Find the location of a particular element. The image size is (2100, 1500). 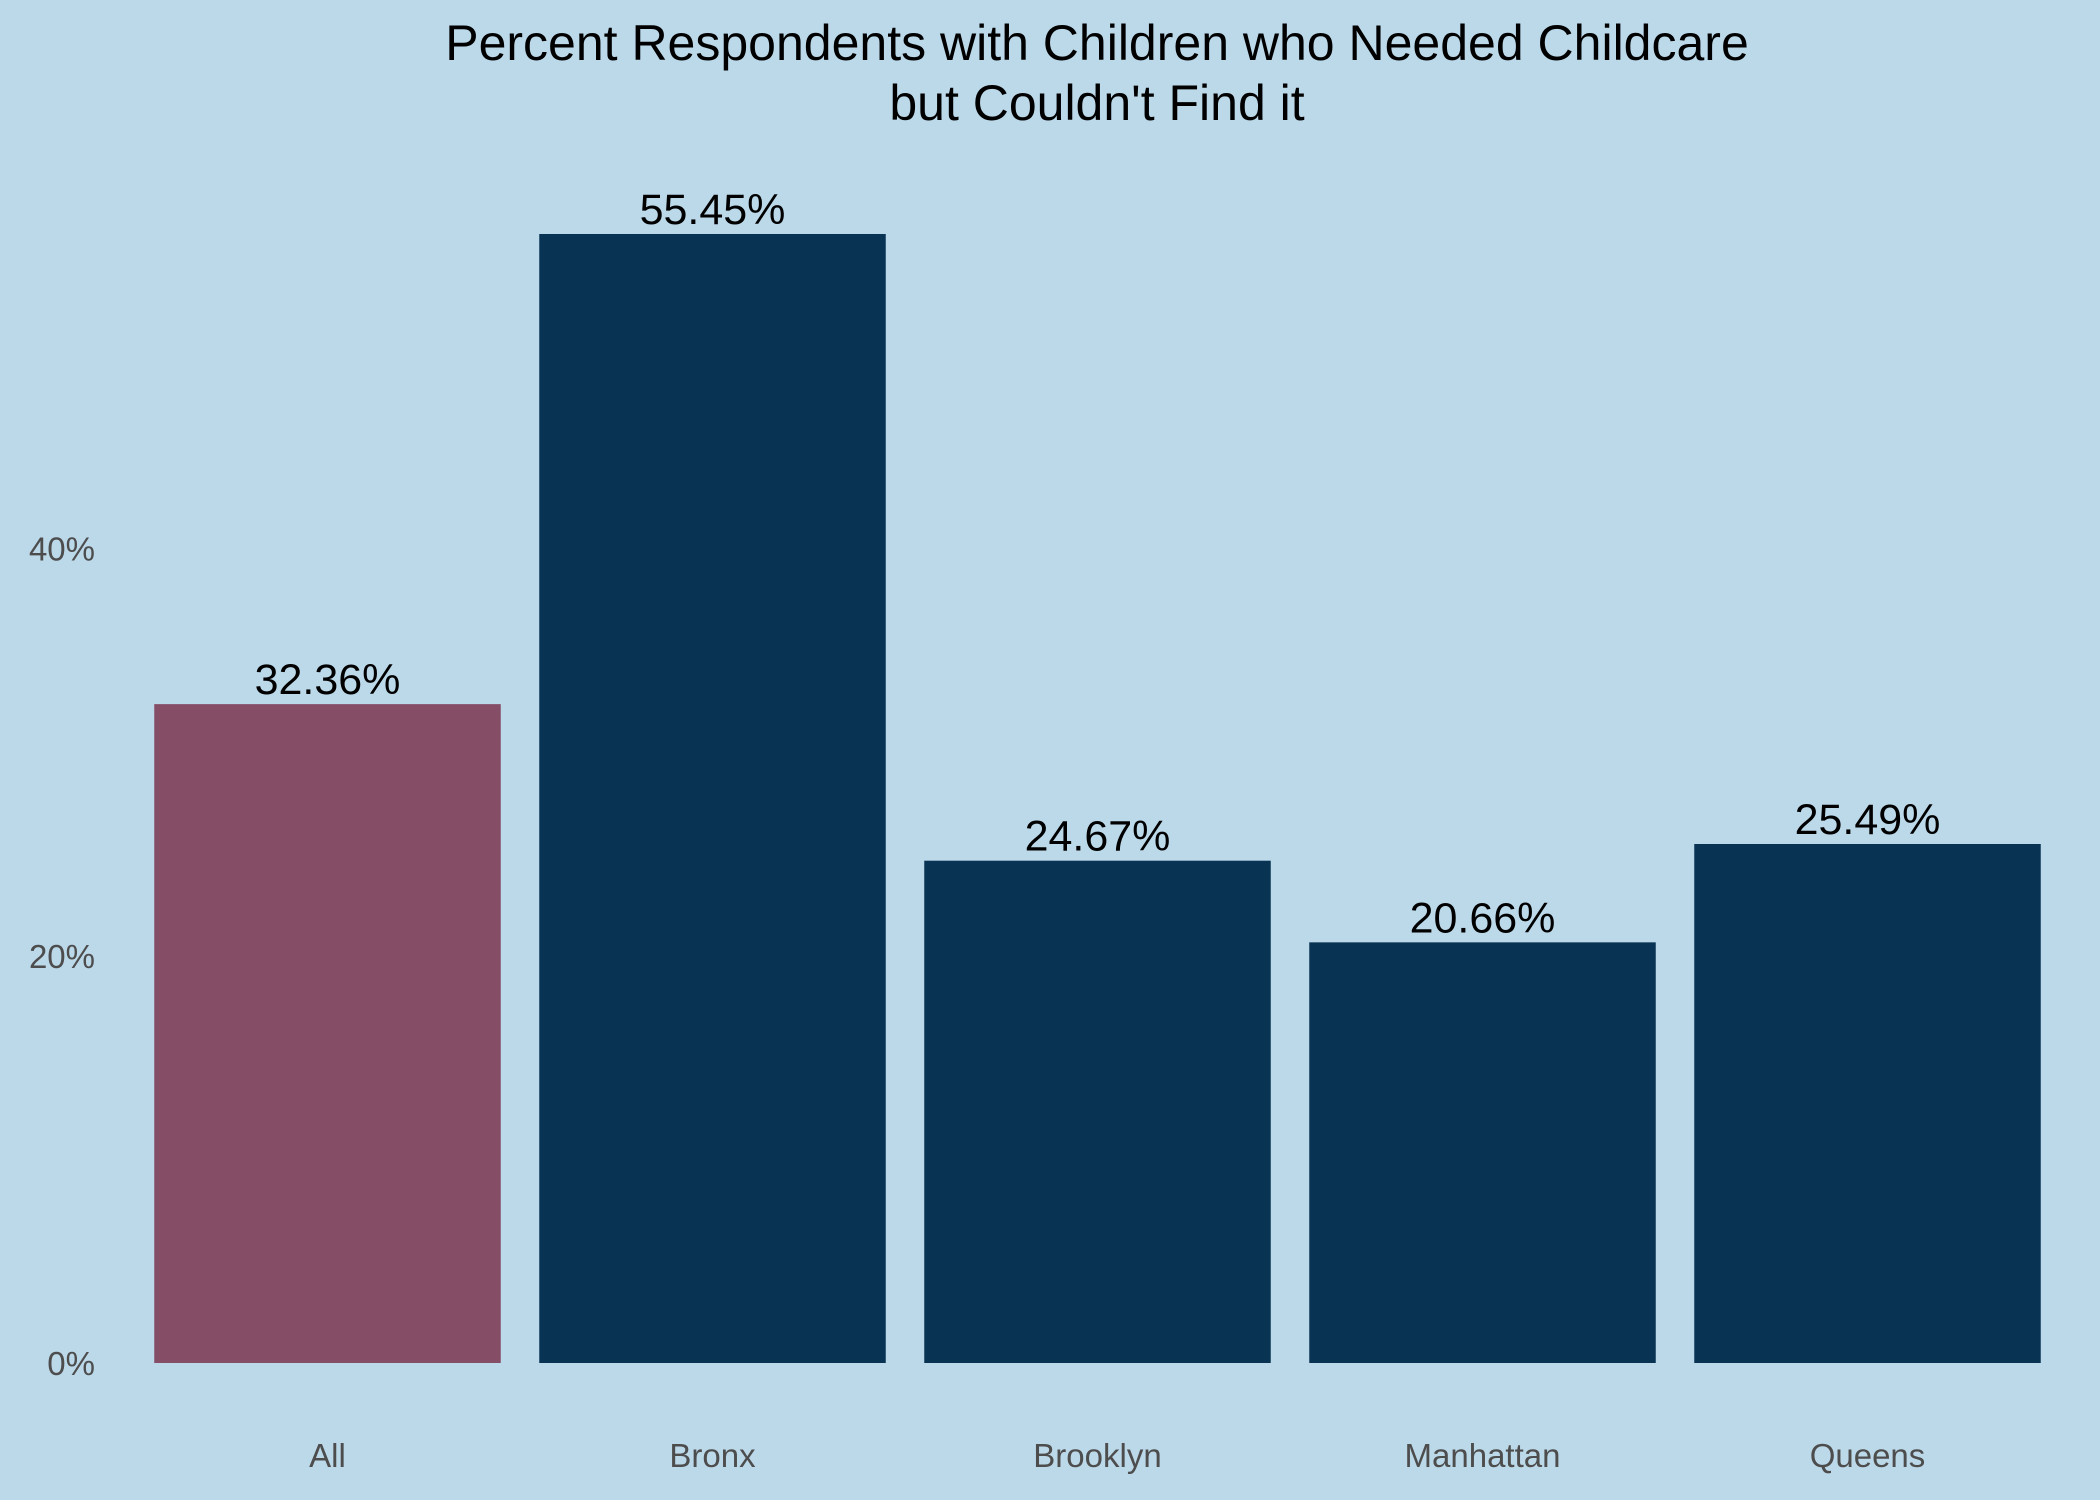

chart-subtitle: but Couldn't Find it is located at coordinates (1096, 103).